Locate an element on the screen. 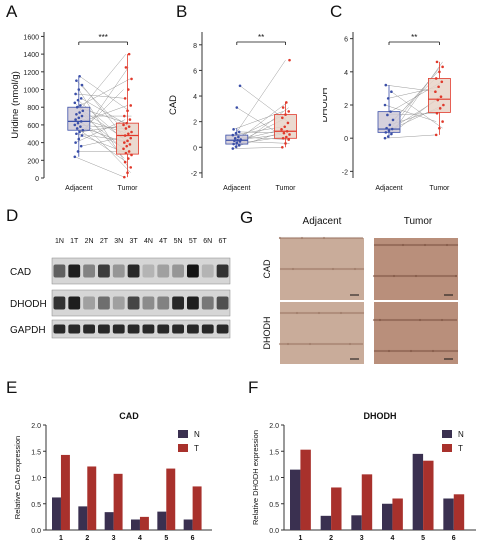  y-tick-label: 6 is located at coordinates (195, 71).